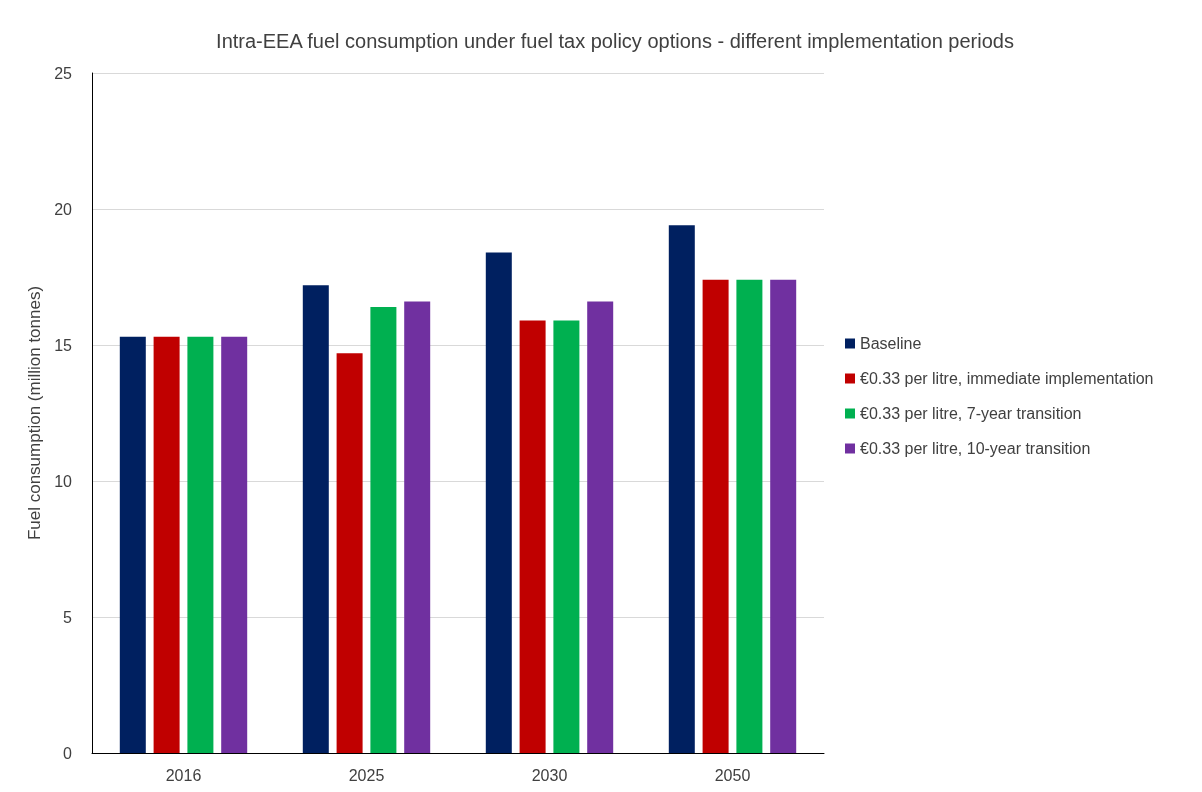  What do you see at coordinates (63, 209) in the screenshot?
I see `y-tick-label: 20` at bounding box center [63, 209].